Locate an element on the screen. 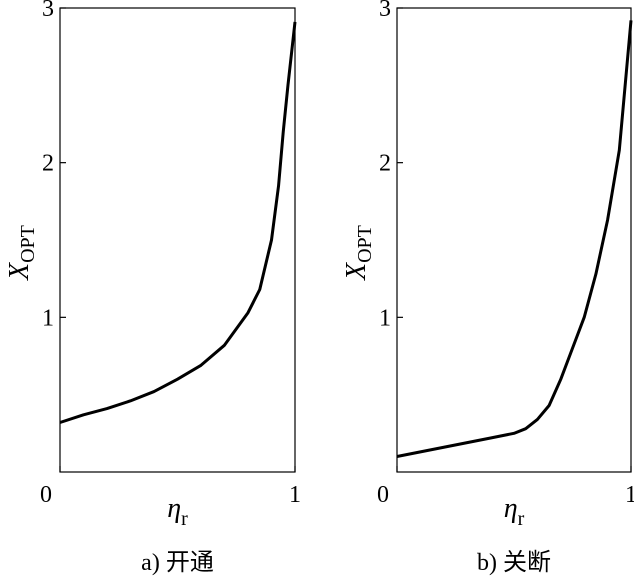  panel-caption: a) 开通 is located at coordinates (177, 563).